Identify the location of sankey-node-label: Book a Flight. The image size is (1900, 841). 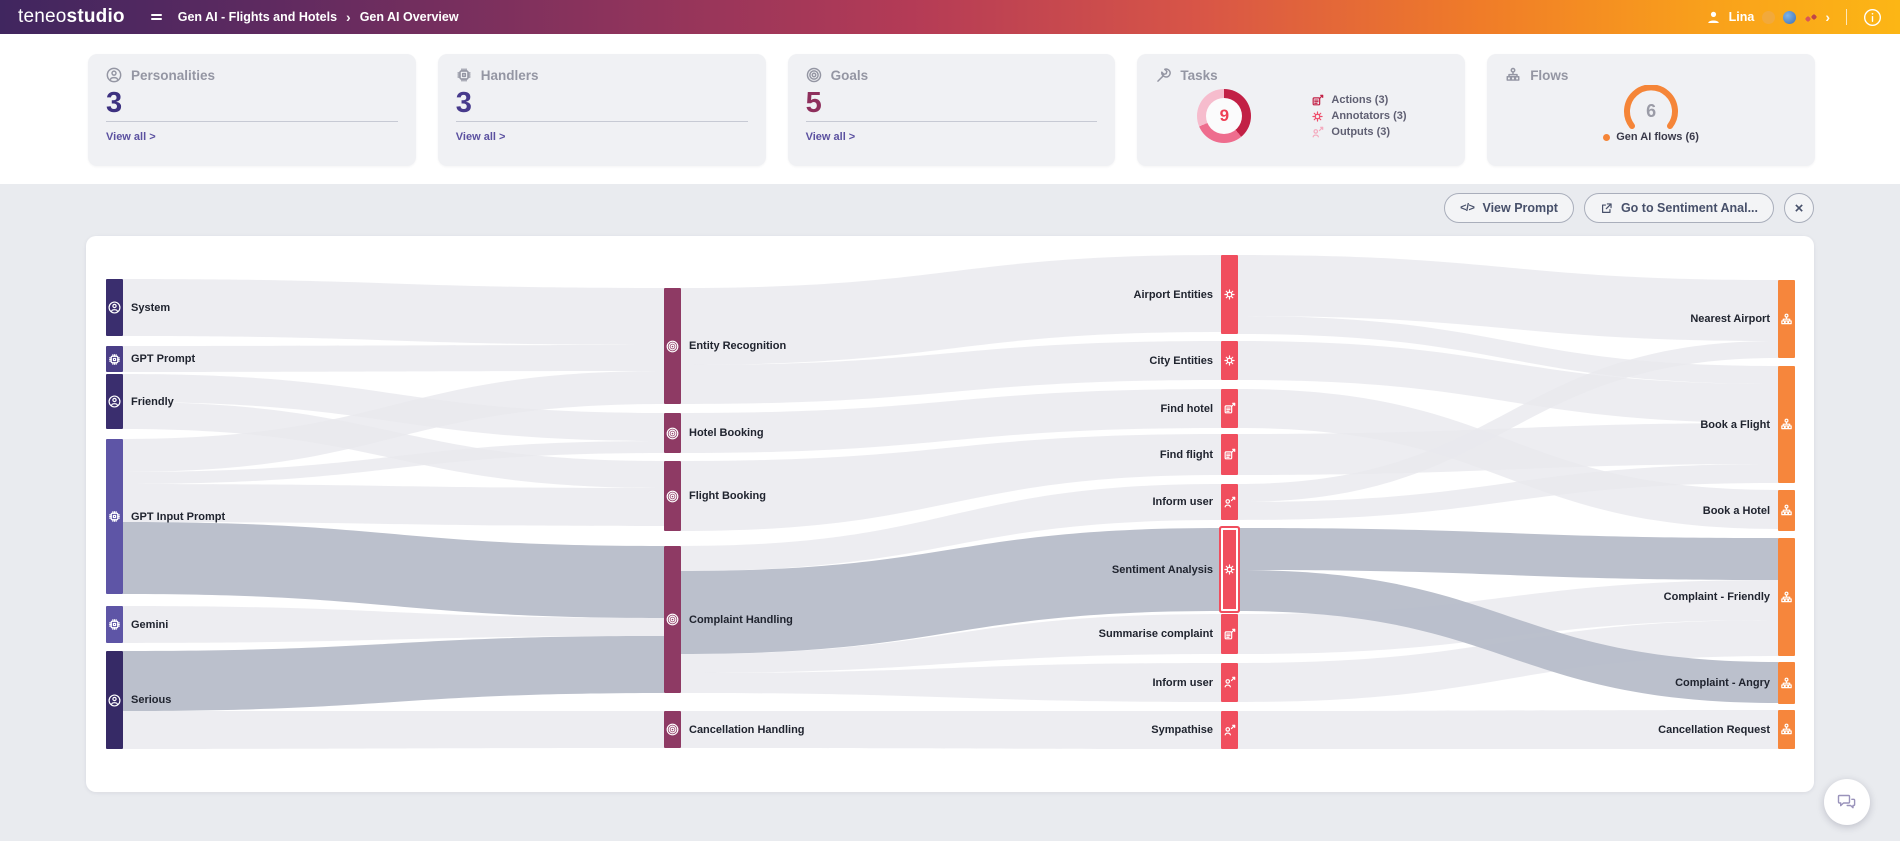
(1735, 424).